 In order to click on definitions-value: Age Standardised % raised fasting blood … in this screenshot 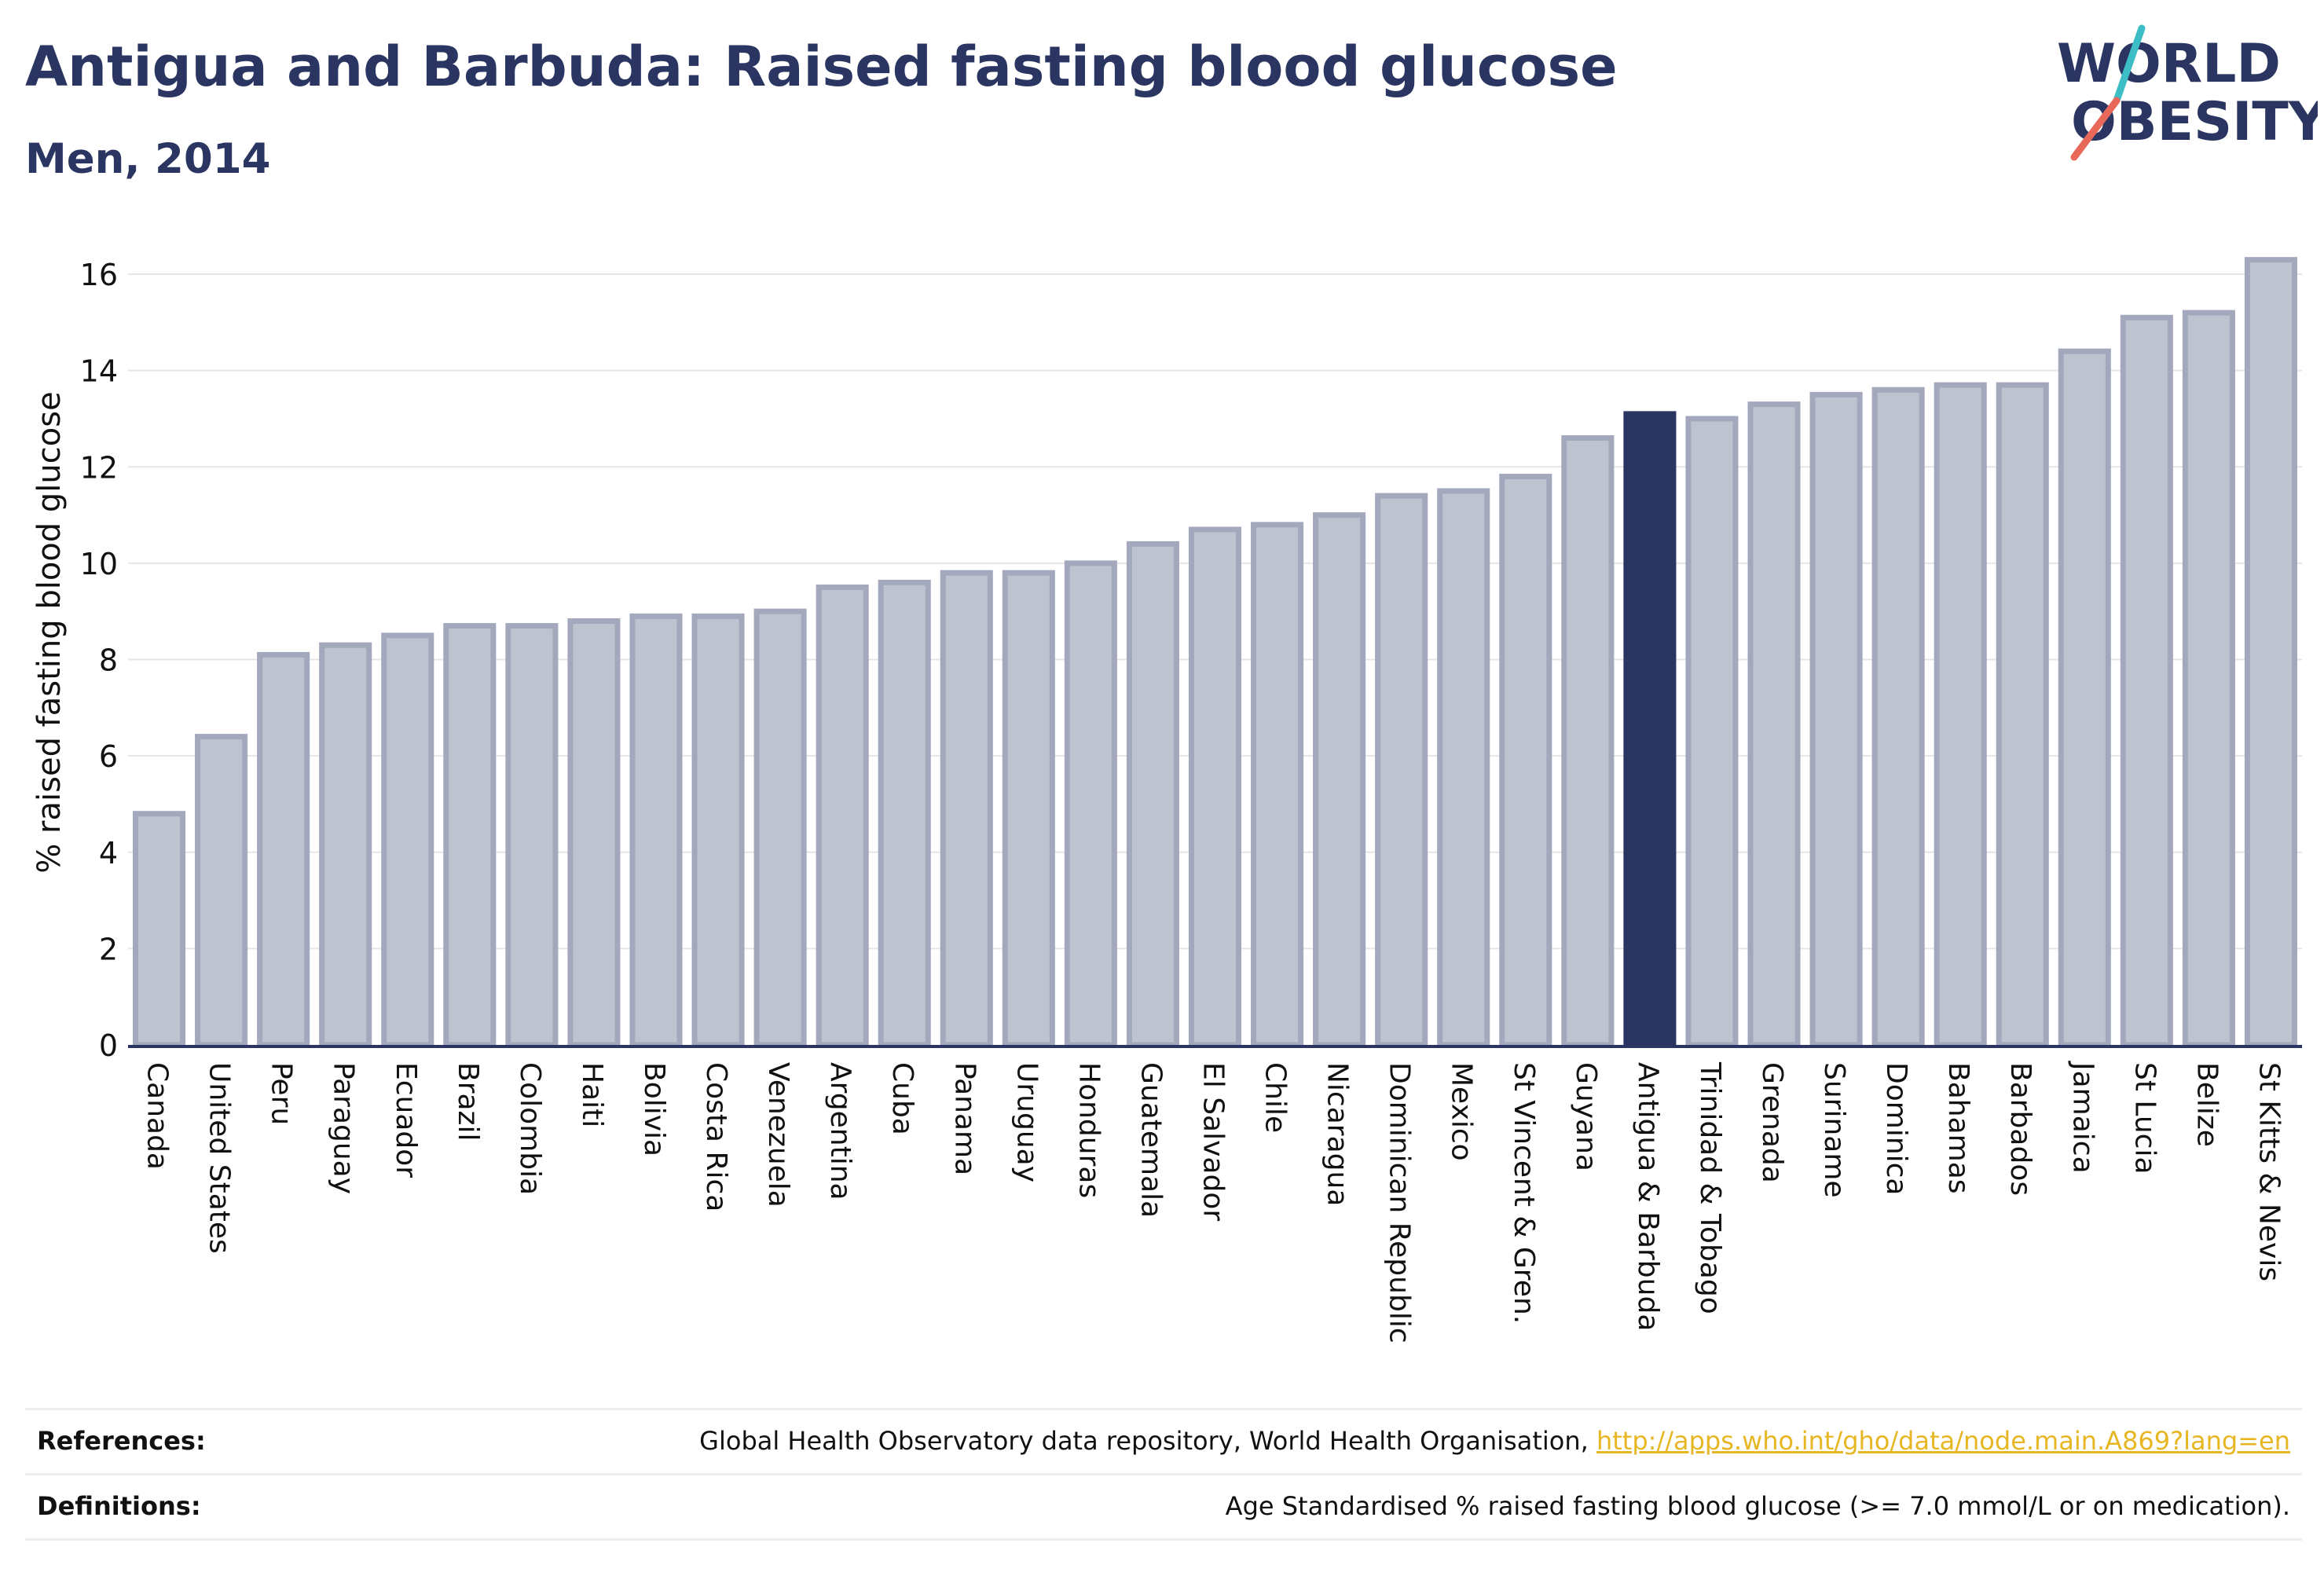, I will do `click(1757, 1506)`.